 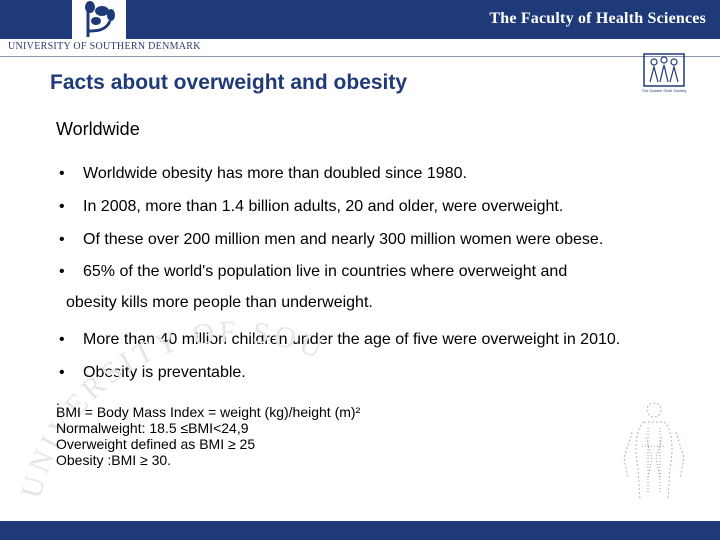 What do you see at coordinates (360, 530) in the screenshot?
I see `footer-bar` at bounding box center [360, 530].